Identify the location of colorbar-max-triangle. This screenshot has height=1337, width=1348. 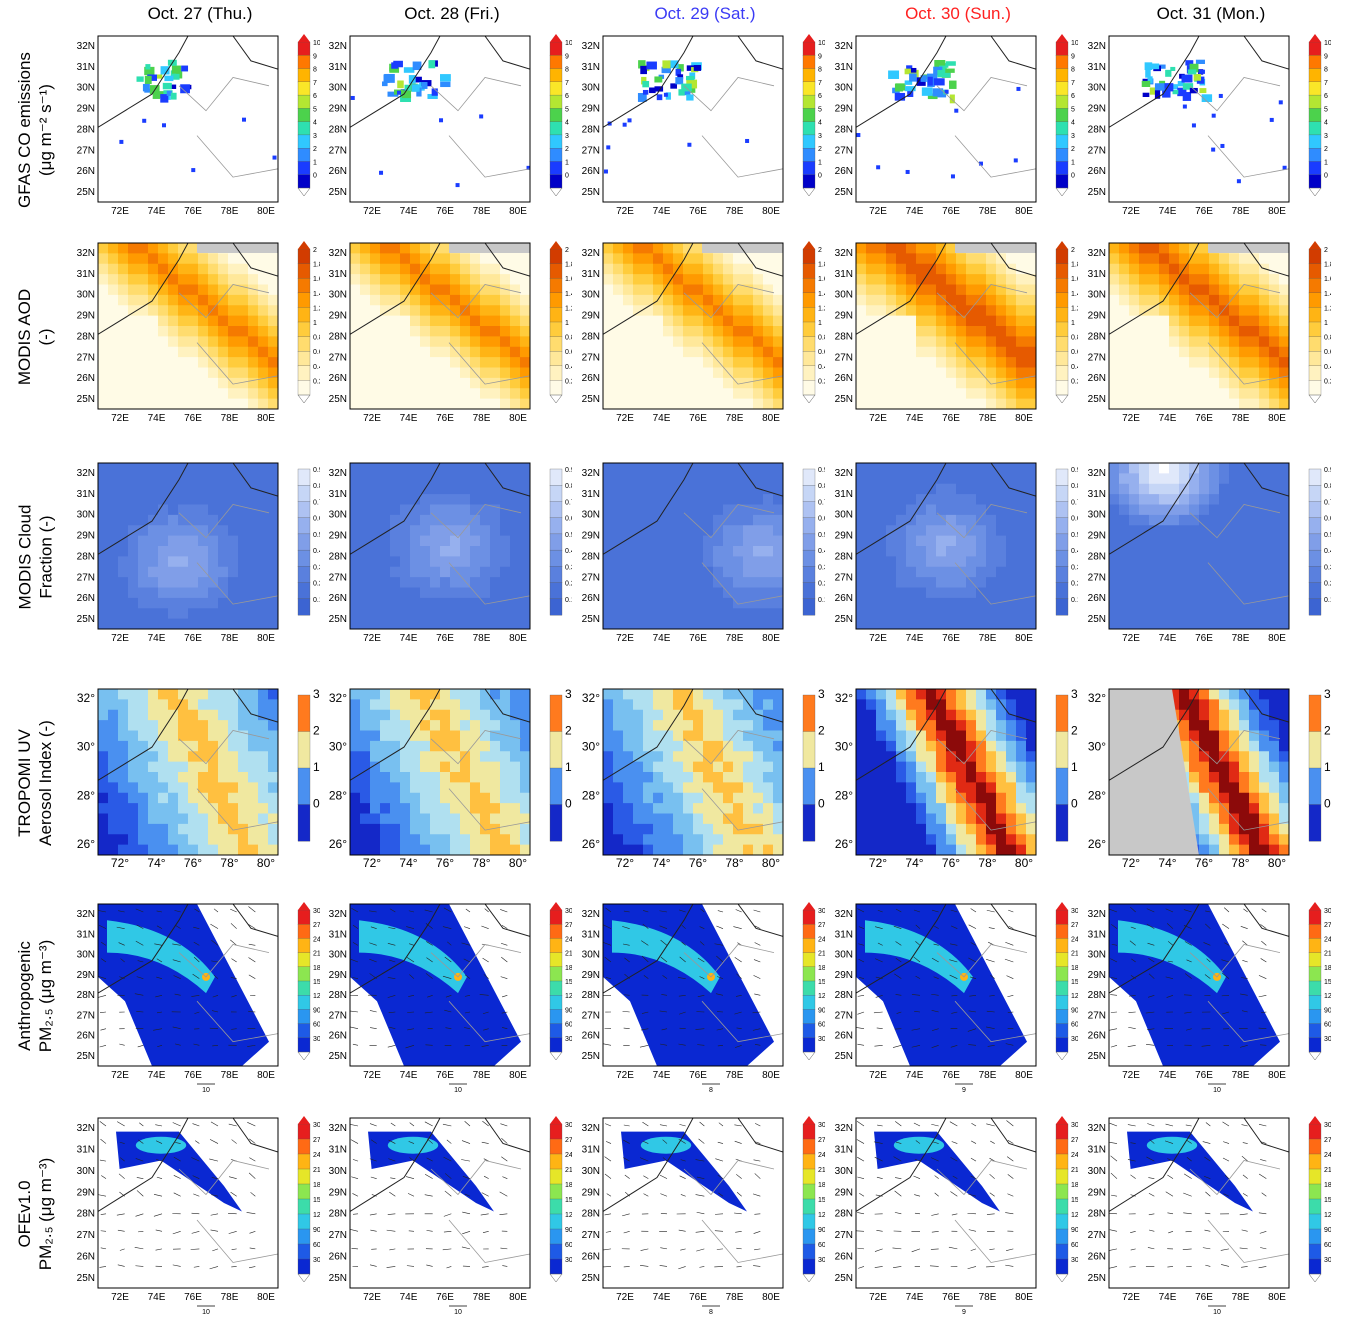
(1062, 245).